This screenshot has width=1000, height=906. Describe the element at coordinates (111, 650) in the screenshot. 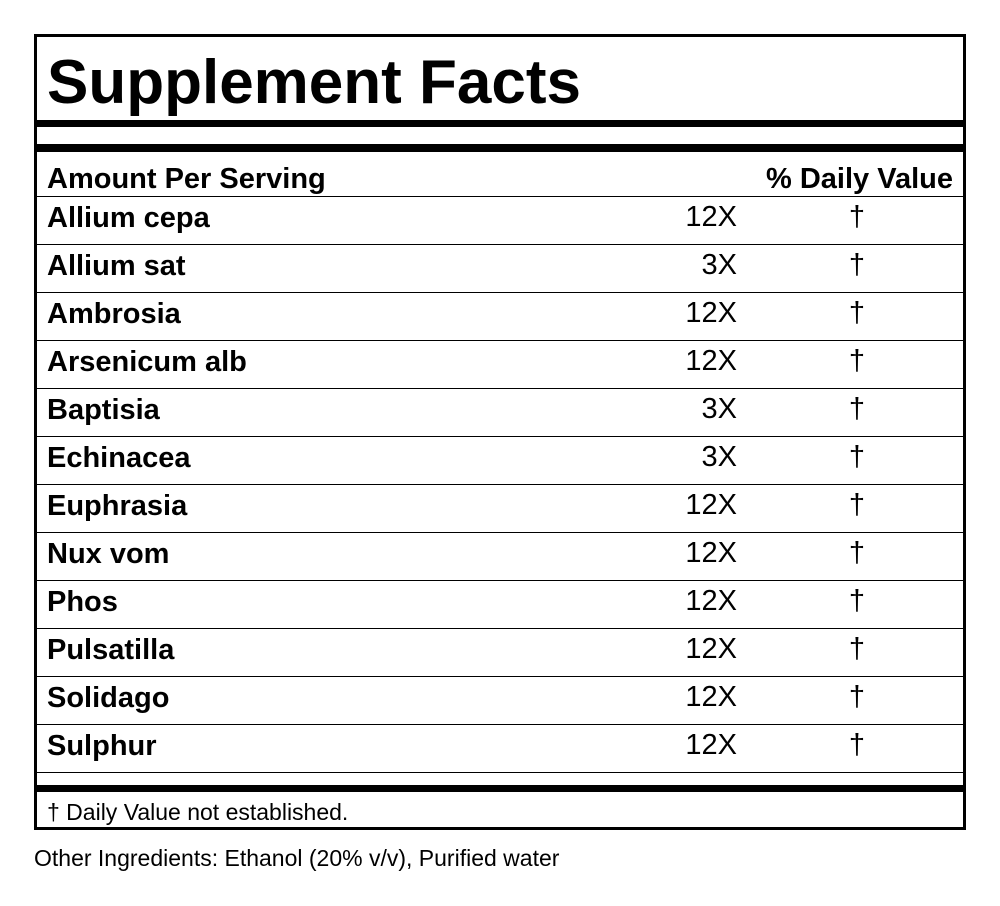

I see `ingredient-name: Pulsatilla` at that location.